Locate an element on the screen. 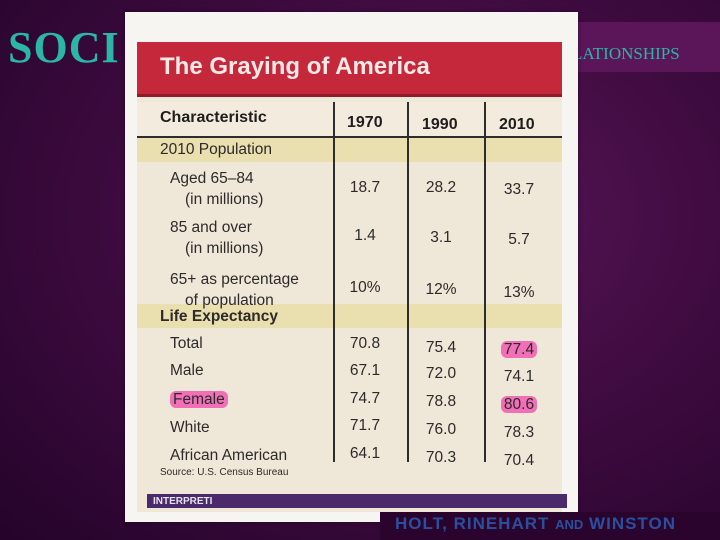 Image resolution: width=720 pixels, height=540 pixels. row-sublabel: of population is located at coordinates (229, 300).